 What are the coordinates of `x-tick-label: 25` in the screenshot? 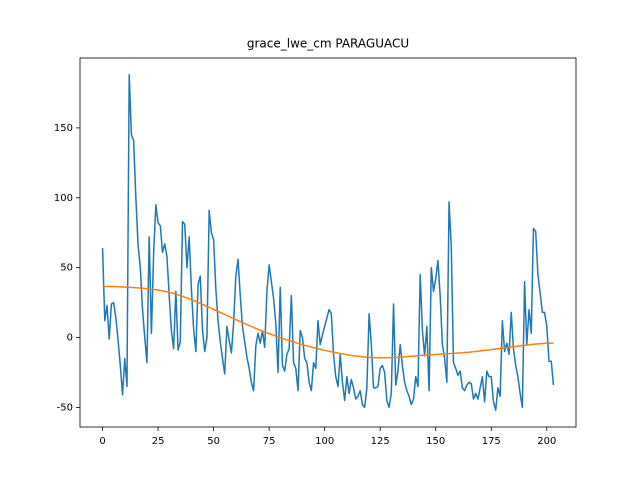 It's located at (158, 441).